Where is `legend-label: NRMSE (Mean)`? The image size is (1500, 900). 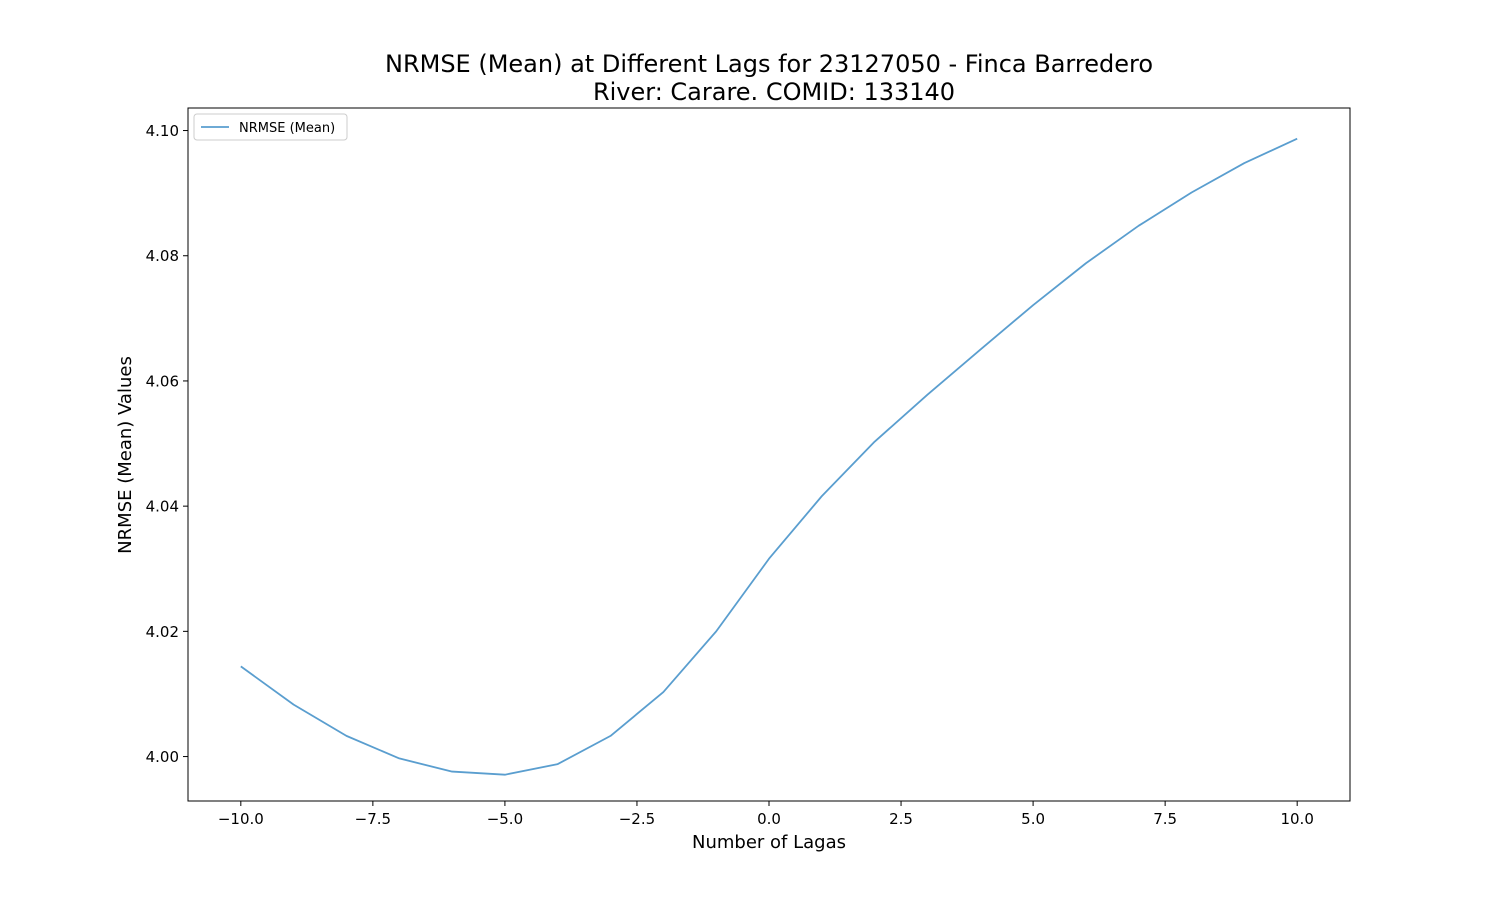 legend-label: NRMSE (Mean) is located at coordinates (287, 128).